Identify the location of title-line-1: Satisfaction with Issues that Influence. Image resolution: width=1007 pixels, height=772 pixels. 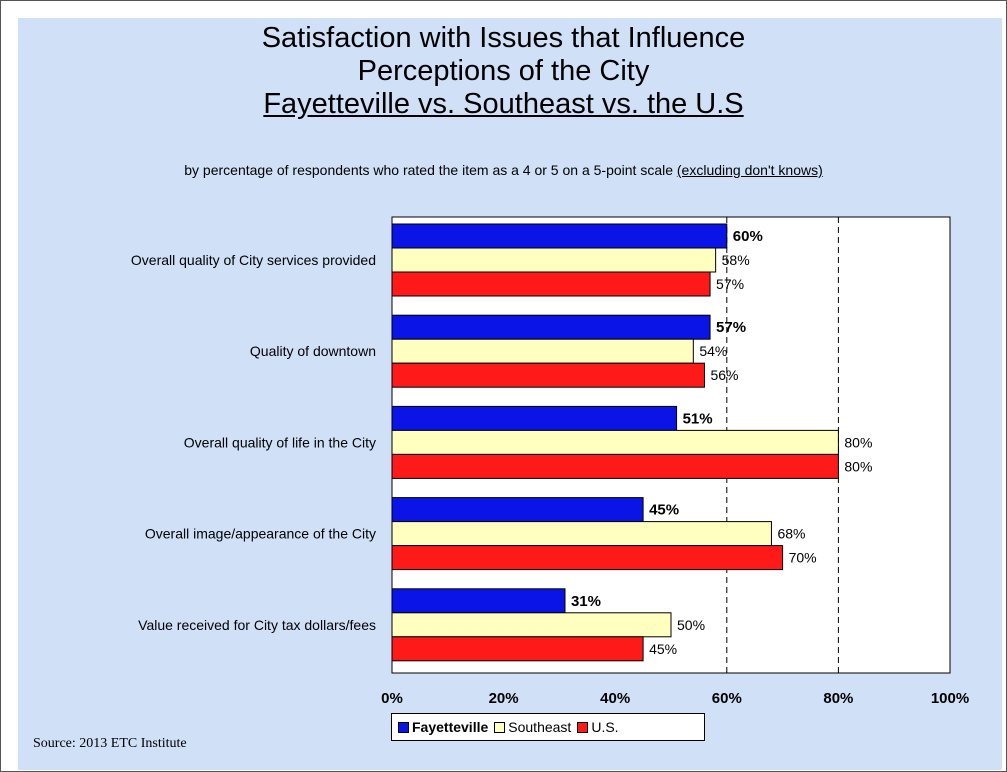
(503, 38).